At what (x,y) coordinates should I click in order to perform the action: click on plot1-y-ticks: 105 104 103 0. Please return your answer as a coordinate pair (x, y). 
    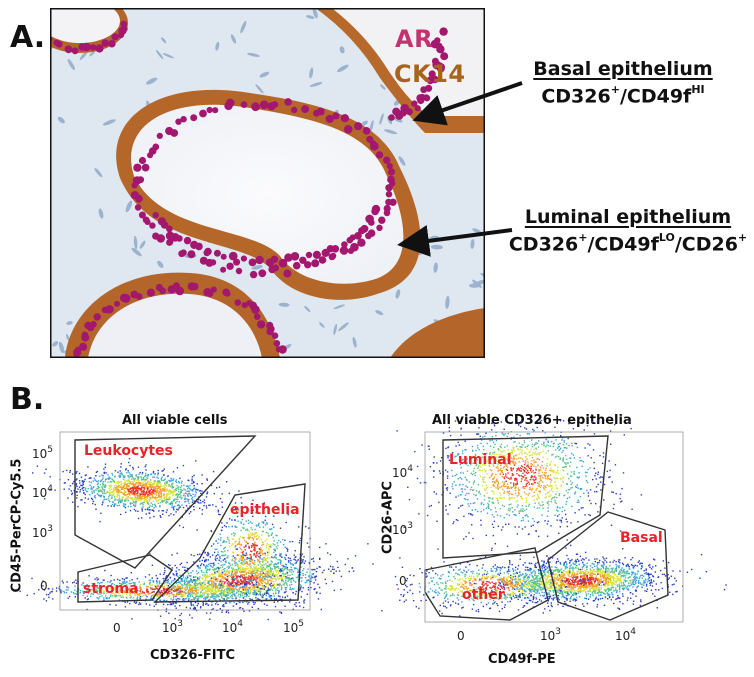
    Looking at the image, I should click on (42, 519).